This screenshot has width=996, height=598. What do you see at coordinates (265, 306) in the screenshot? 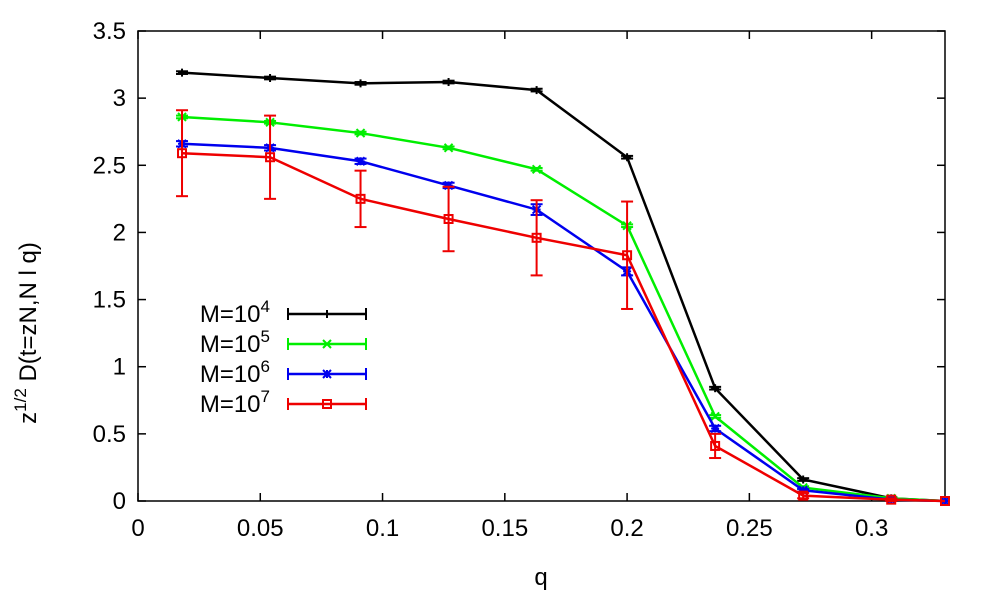
I see `legend-label-exponent: 4` at bounding box center [265, 306].